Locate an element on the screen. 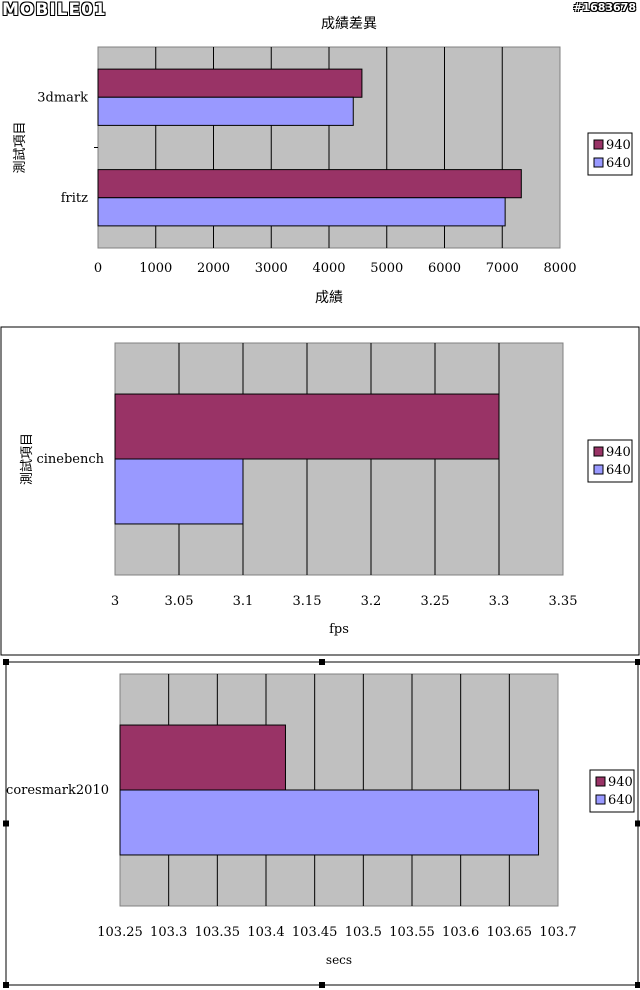  x-tick-label: 3.25 is located at coordinates (435, 601).